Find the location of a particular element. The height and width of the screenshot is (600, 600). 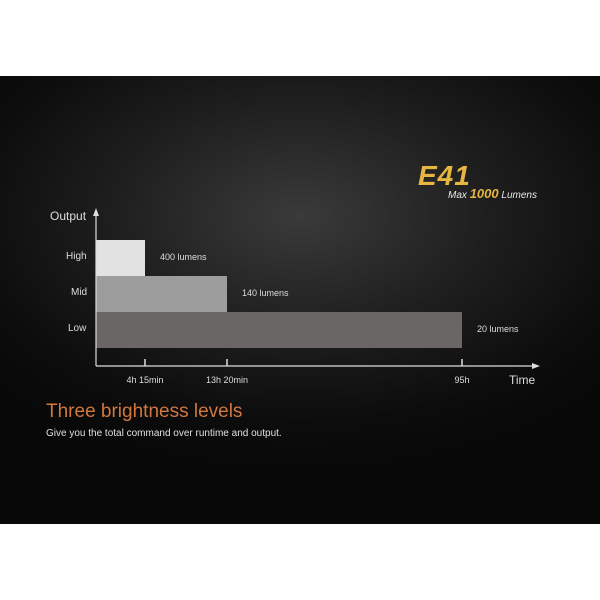

caption-title: Three brightness levels is located at coordinates (144, 411).